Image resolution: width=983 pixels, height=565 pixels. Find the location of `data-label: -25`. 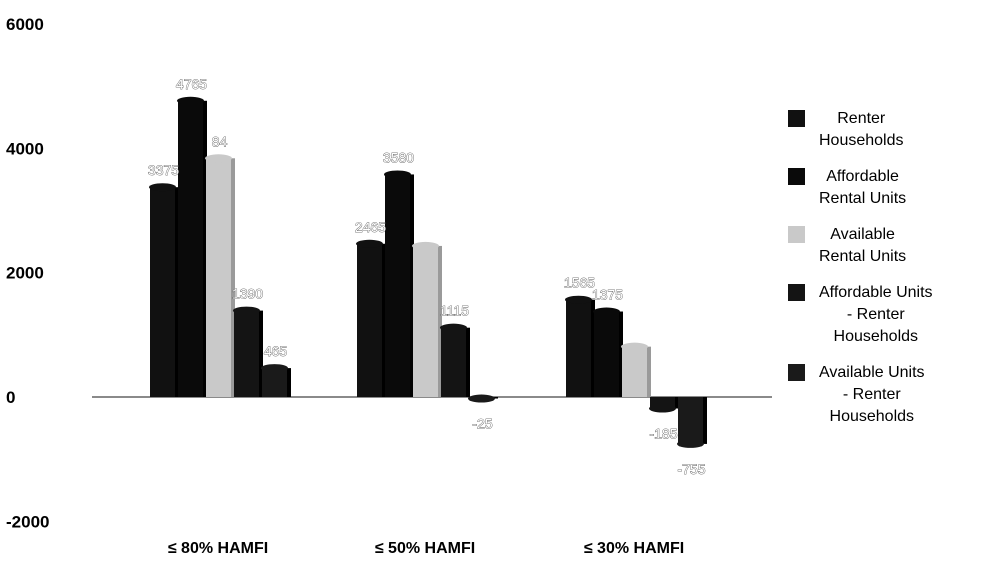

data-label: -25 is located at coordinates (482, 424).